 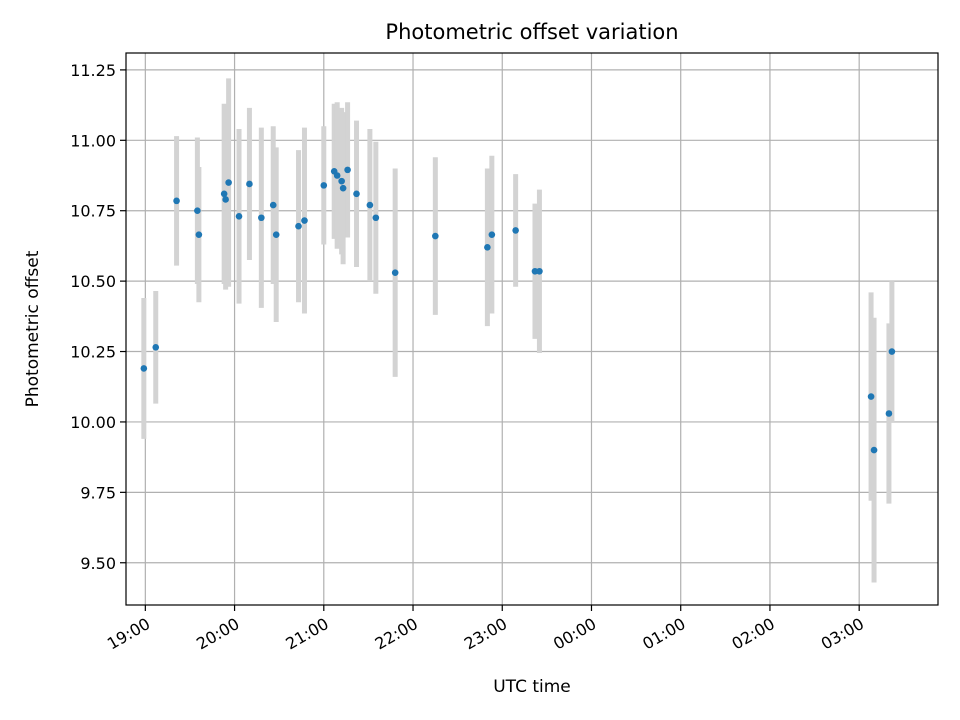 What do you see at coordinates (485, 634) in the screenshot?
I see `x-tick-label: 23:00` at bounding box center [485, 634].